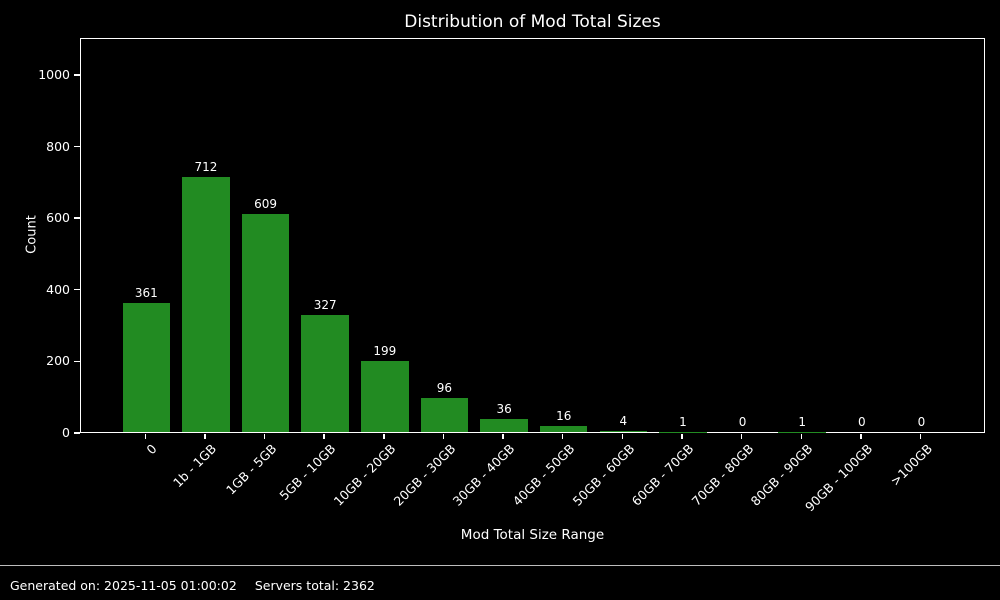 The image size is (1000, 600). What do you see at coordinates (66, 432) in the screenshot?
I see `y-tick-label: 0` at bounding box center [66, 432].